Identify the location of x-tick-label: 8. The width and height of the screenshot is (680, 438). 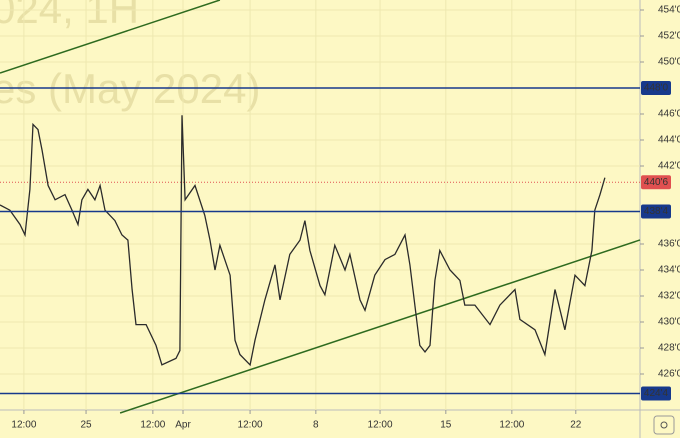
(316, 425).